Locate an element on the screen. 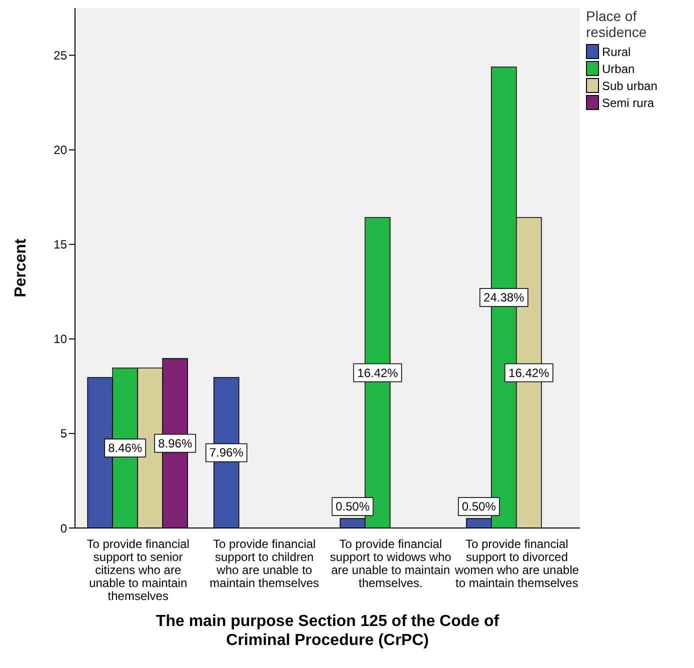 This screenshot has width=694, height=668. x-tick-label: To provide financial support to widows who are unable to maintain themselves. is located at coordinates (391, 563).